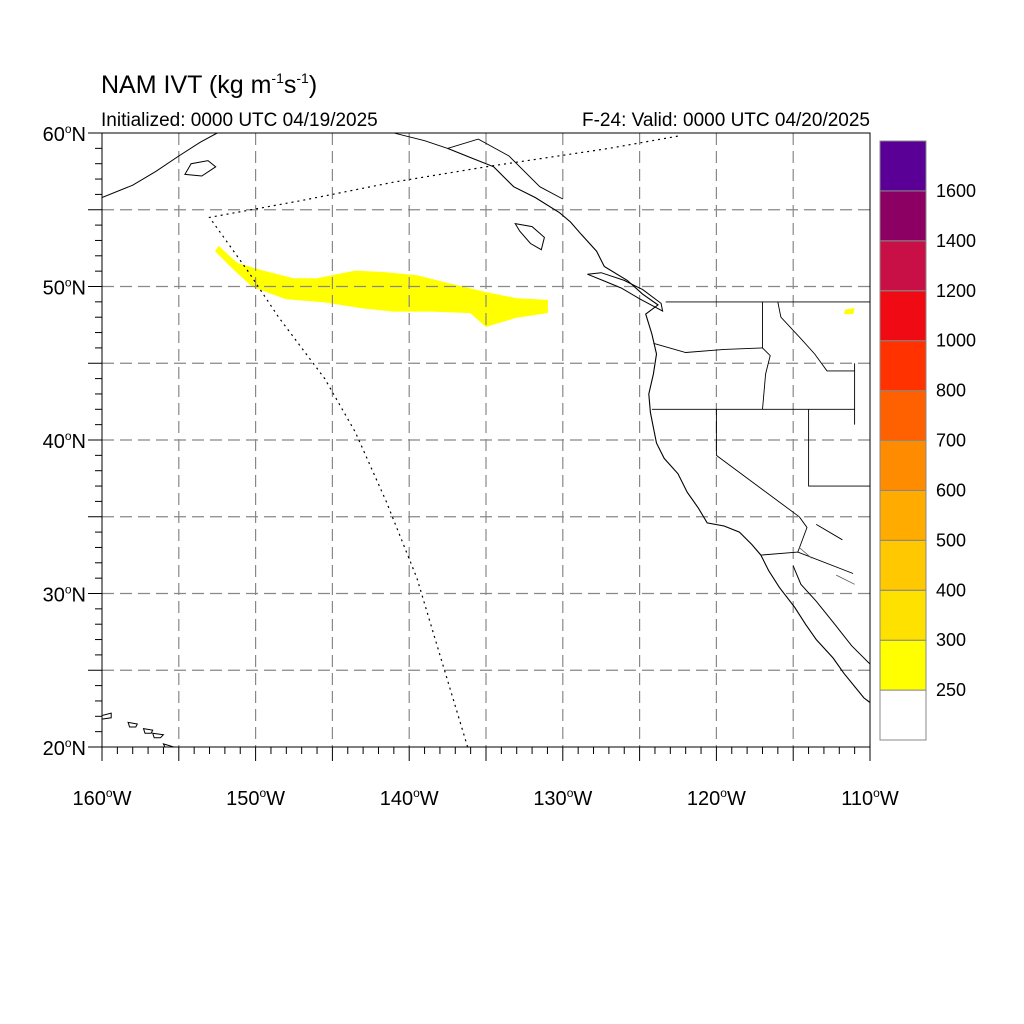 The height and width of the screenshot is (1024, 1024). I want to click on lon-tick-label: 160oW, so click(102, 798).